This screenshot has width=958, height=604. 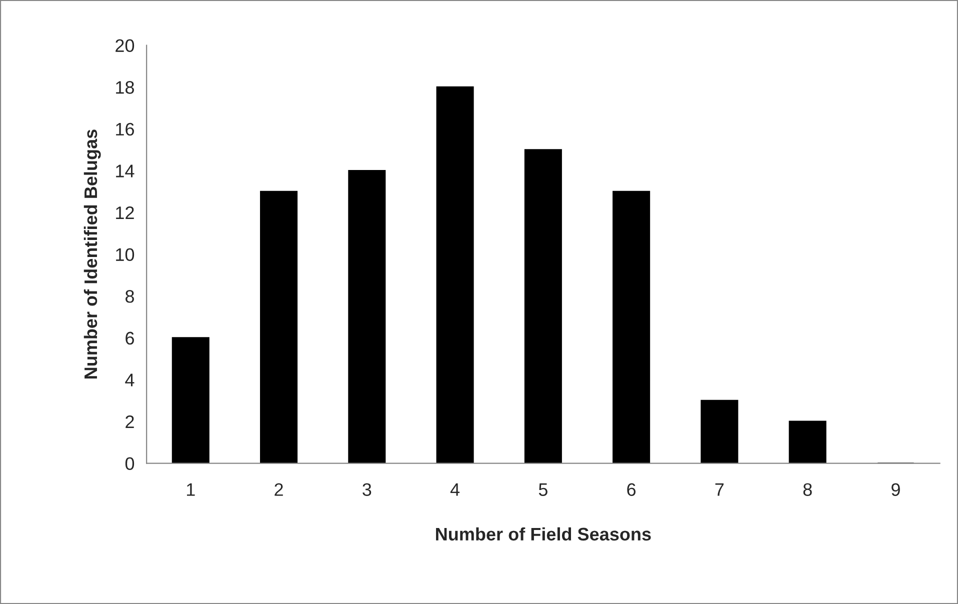 I want to click on y-tick-label: 18, so click(x=125, y=87).